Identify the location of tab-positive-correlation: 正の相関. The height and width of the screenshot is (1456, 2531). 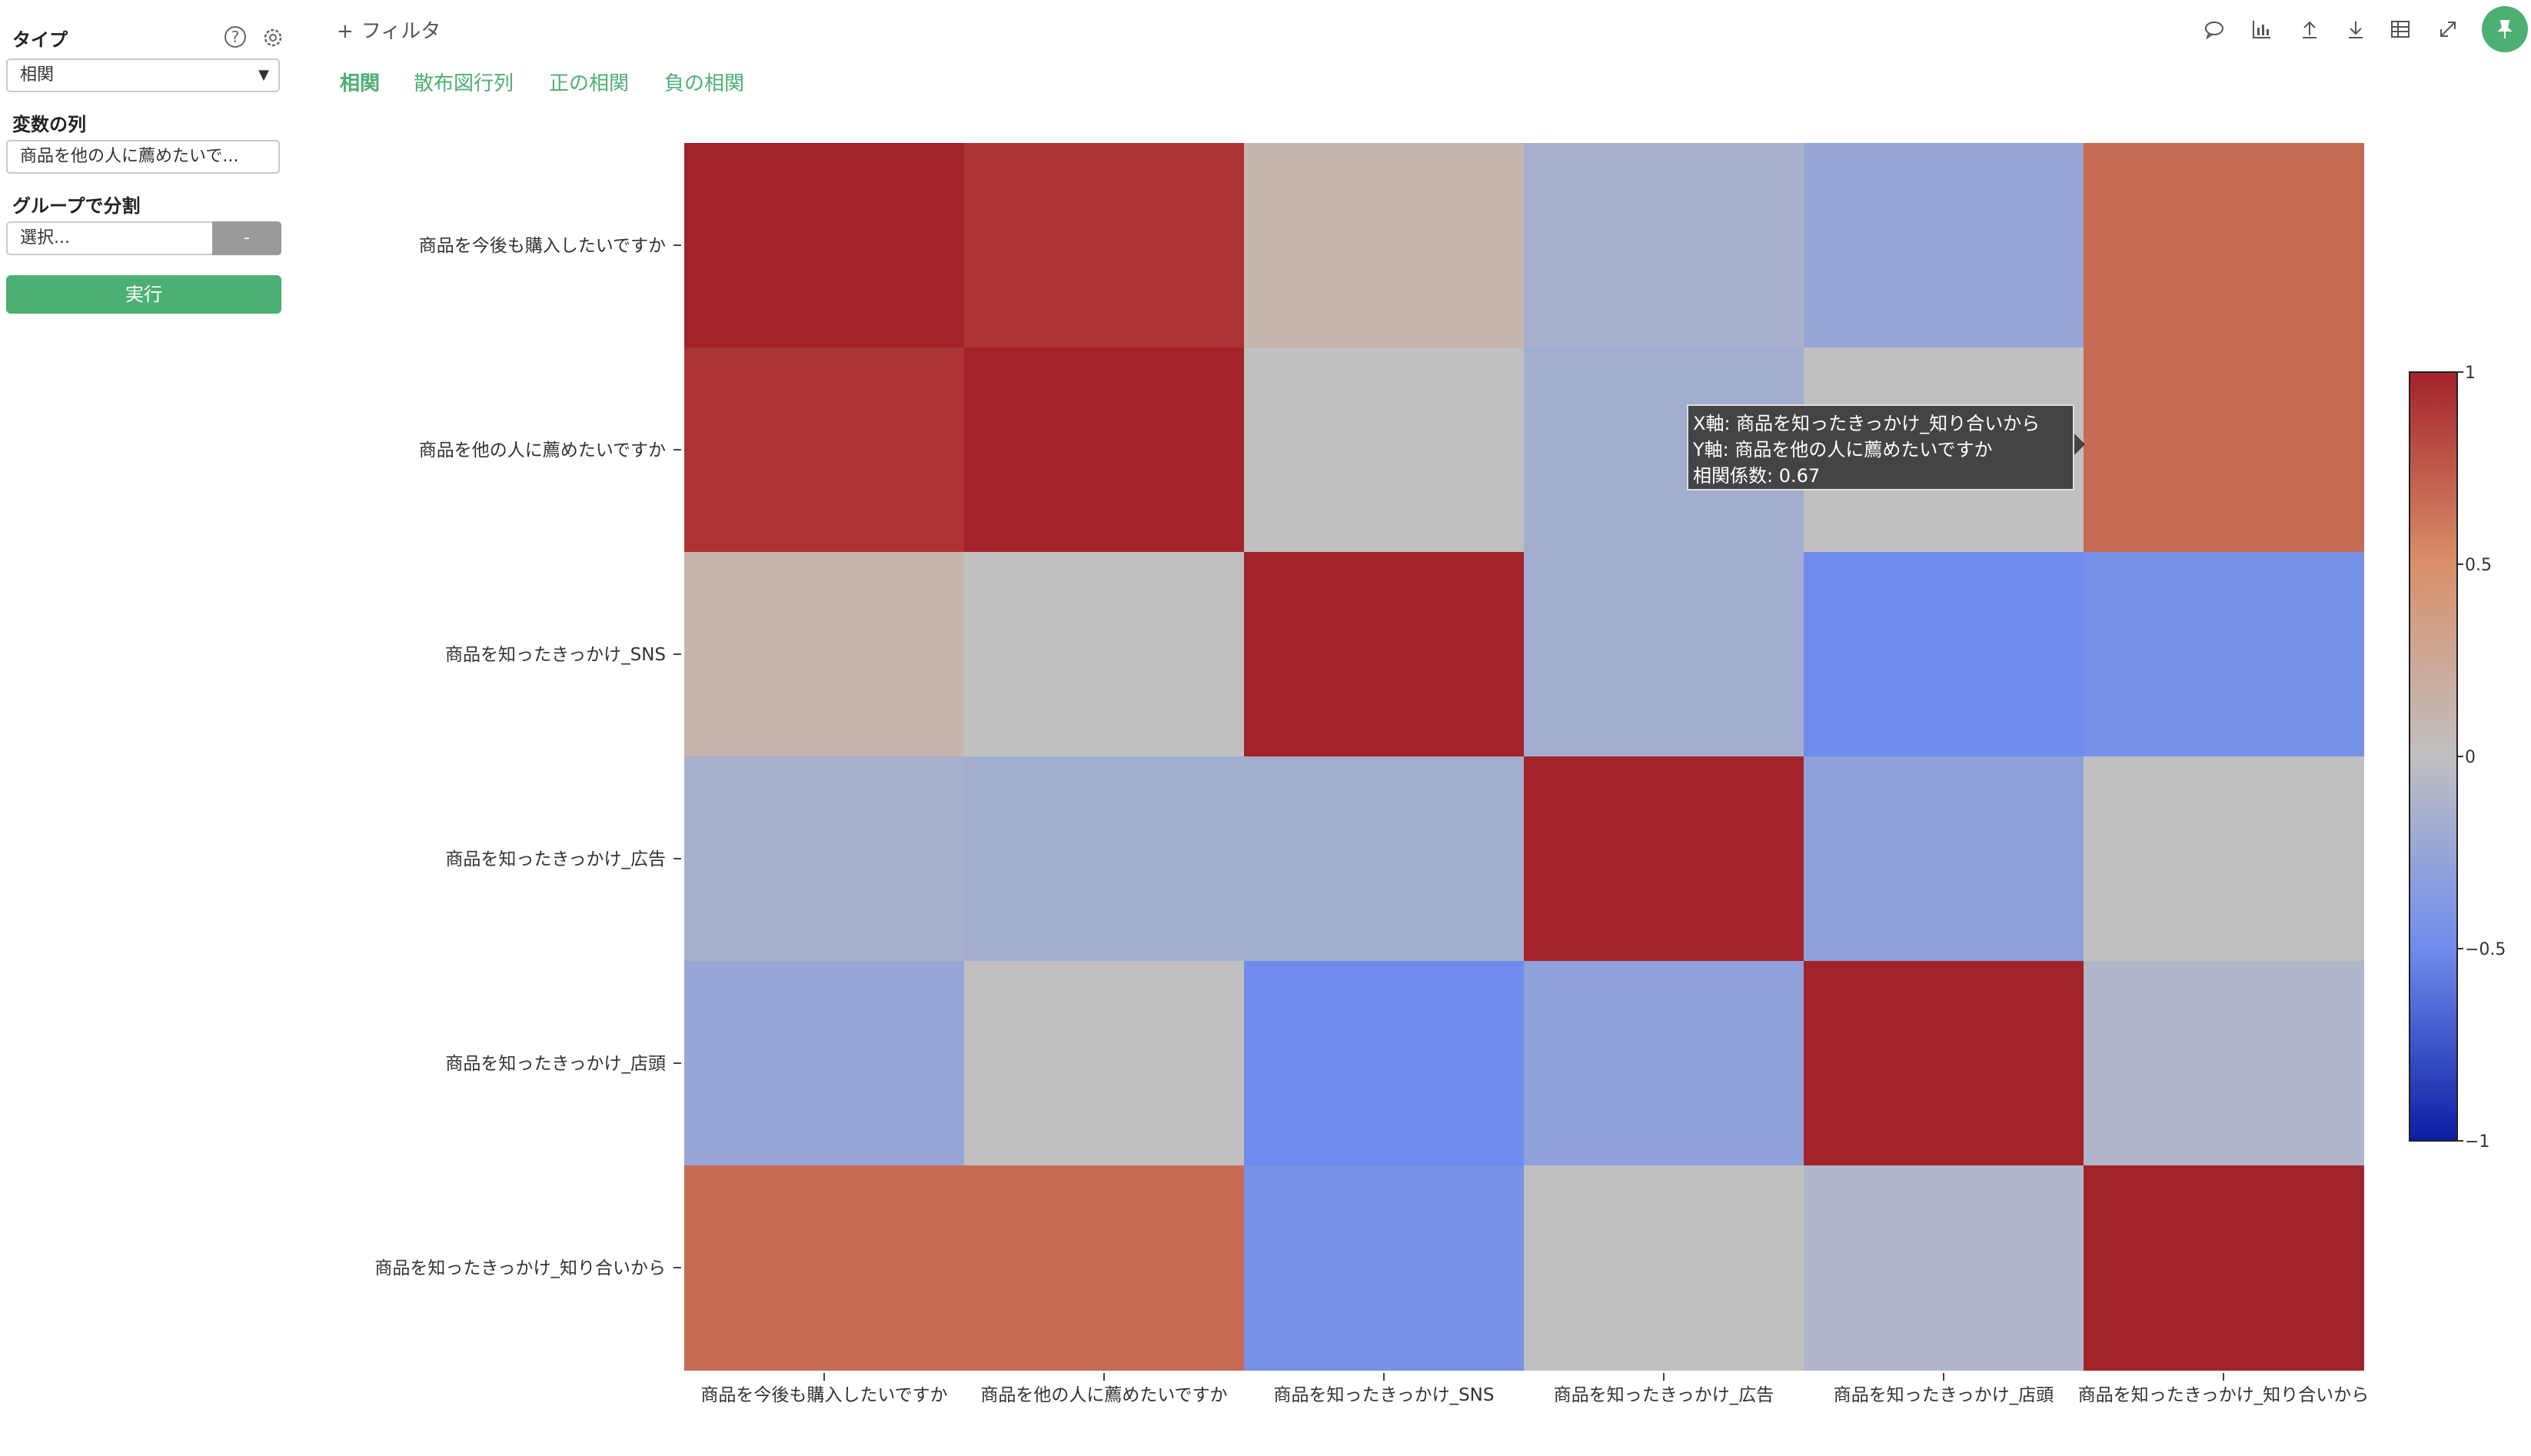
(589, 83).